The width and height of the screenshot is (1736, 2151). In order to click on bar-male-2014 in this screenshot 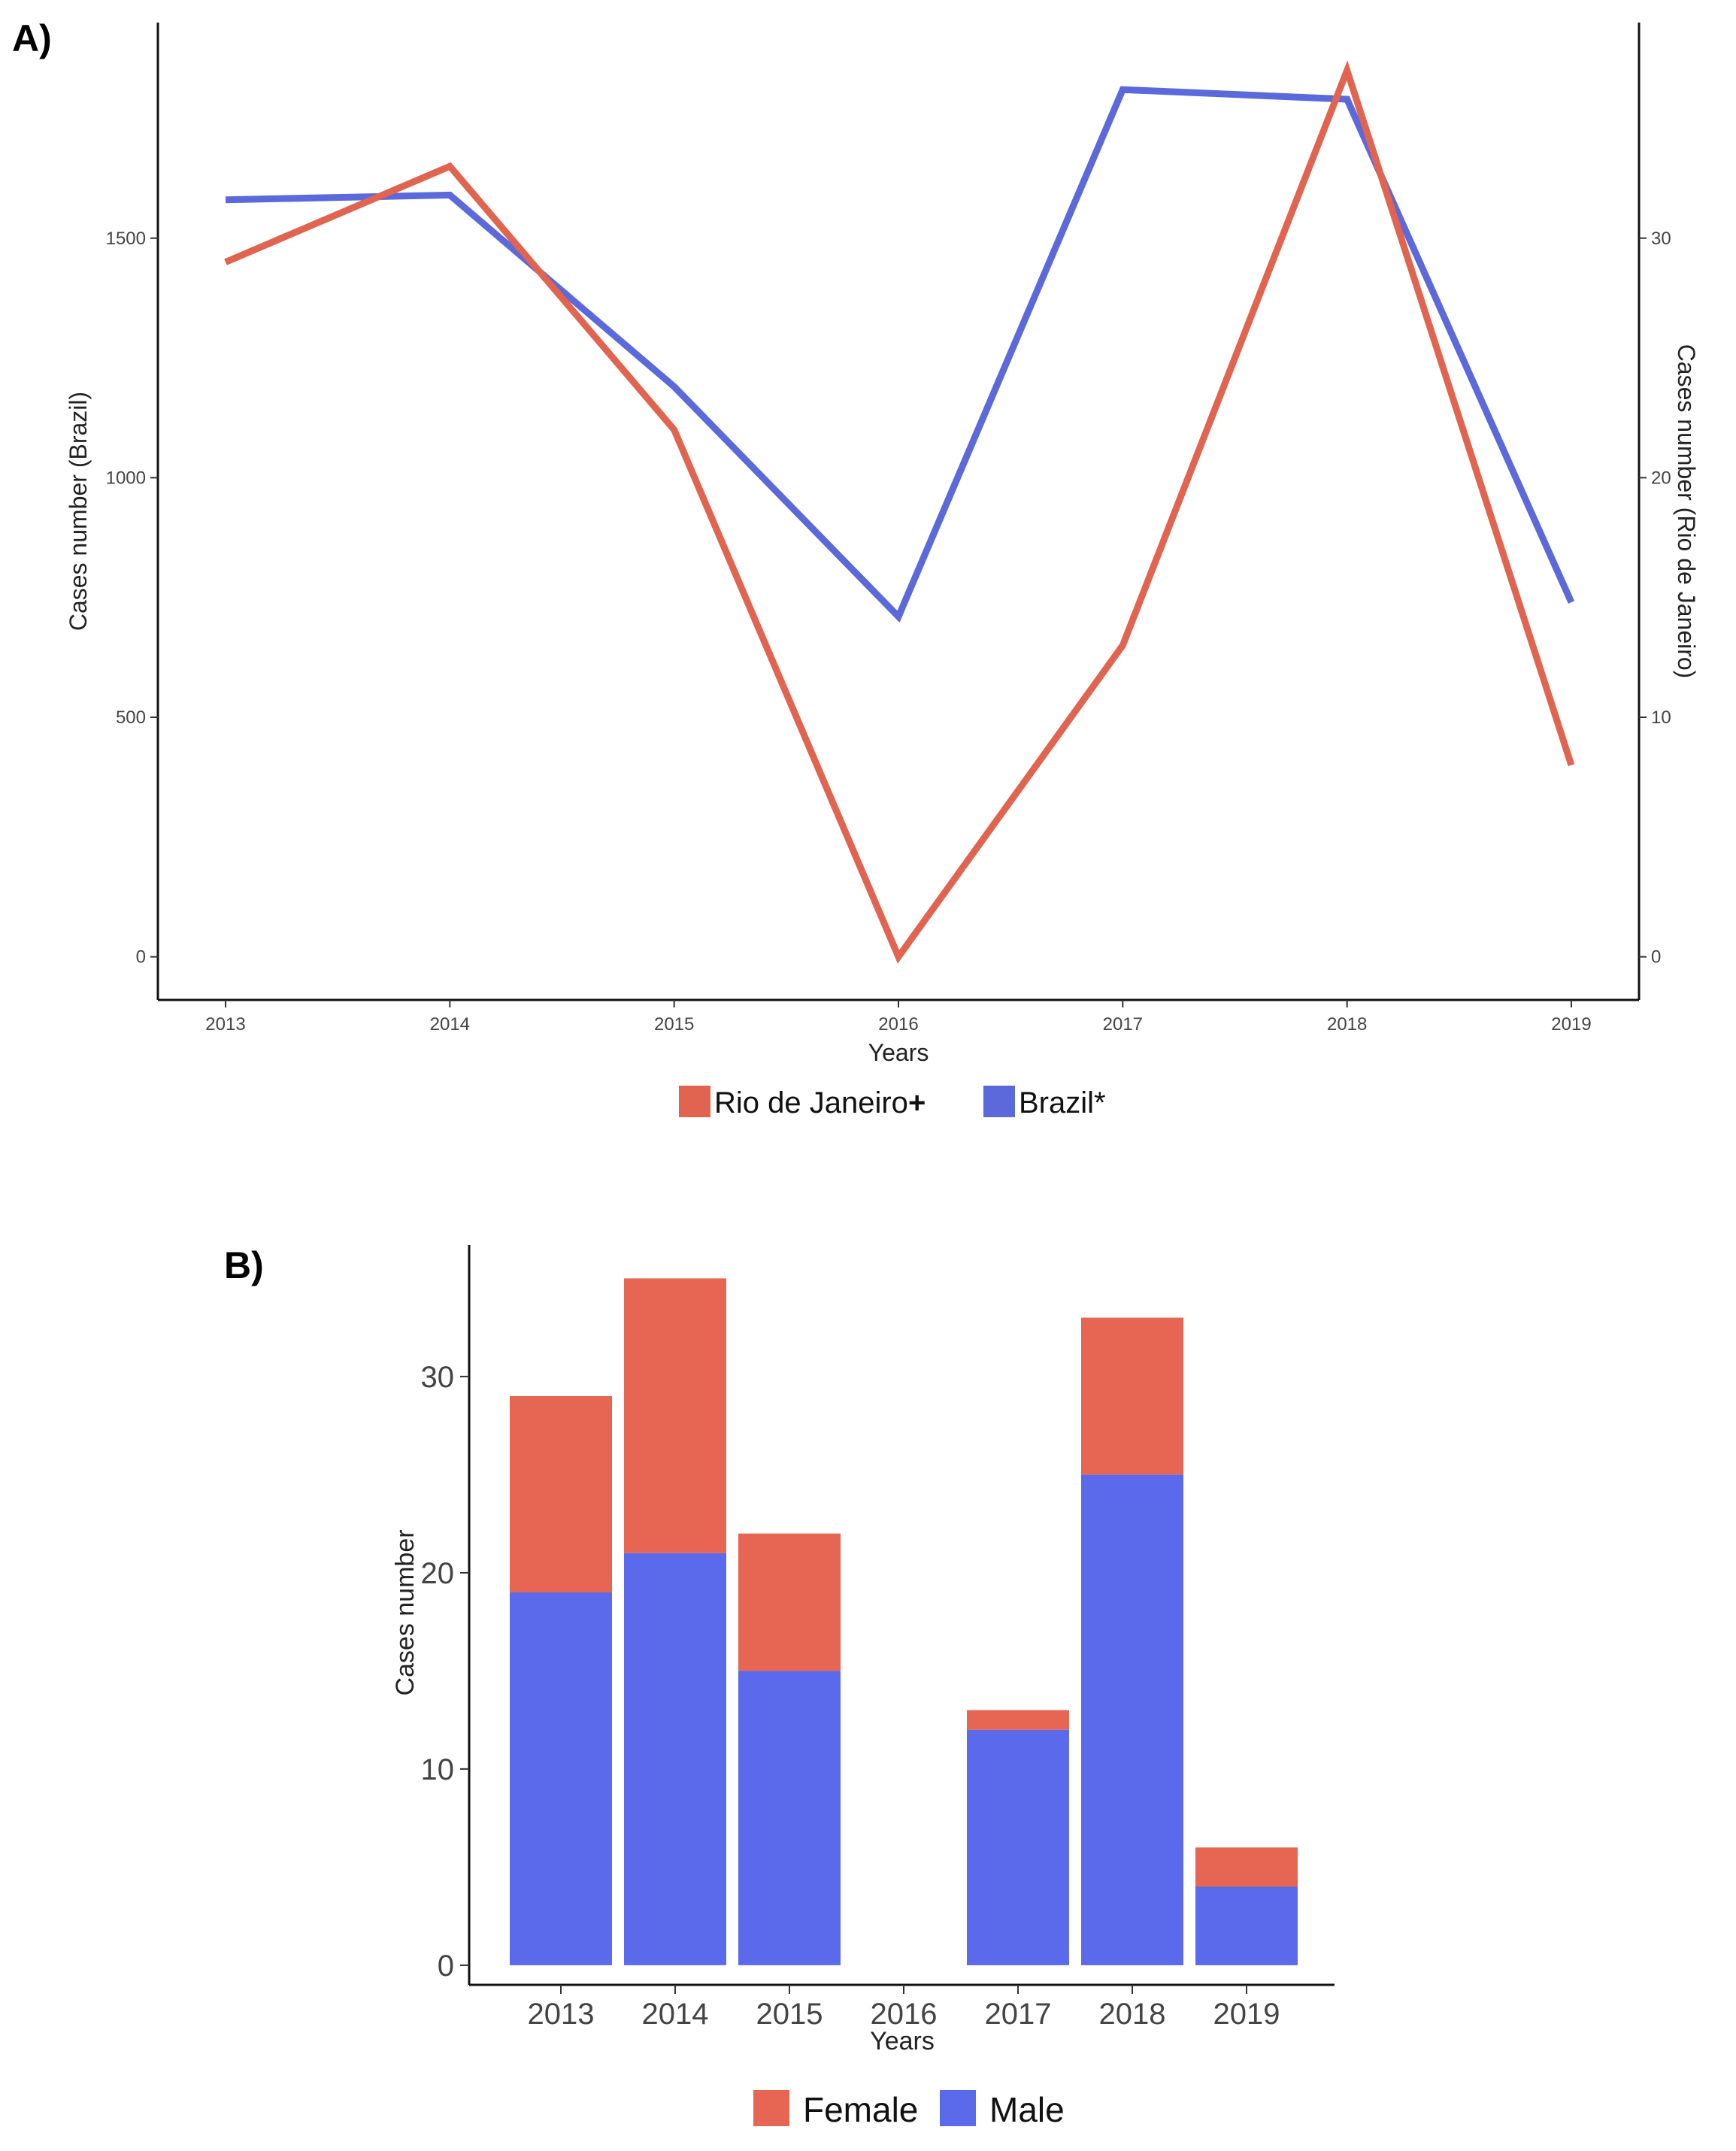, I will do `click(675, 1759)`.